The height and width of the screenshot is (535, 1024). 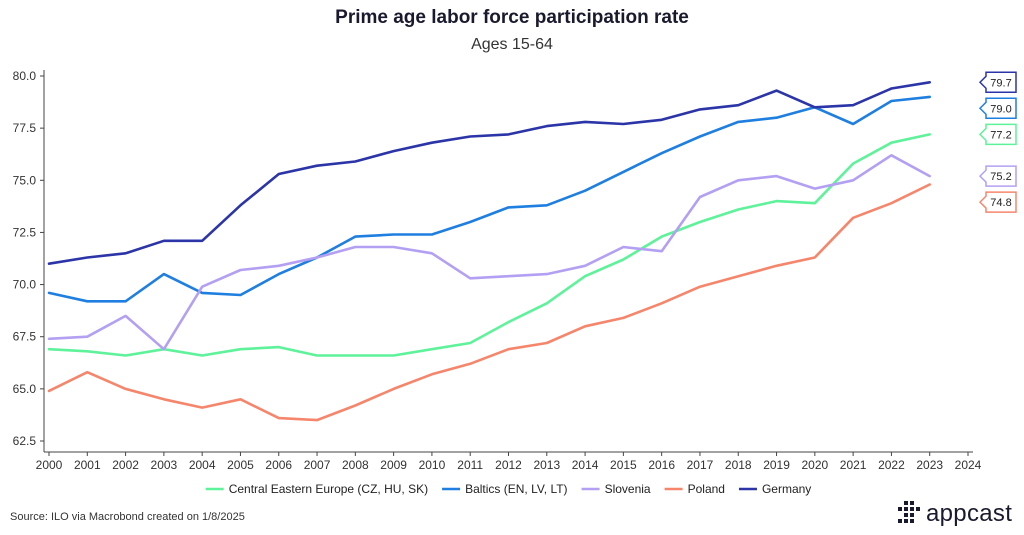 What do you see at coordinates (470, 465) in the screenshot?
I see `x-tick-label: 2011` at bounding box center [470, 465].